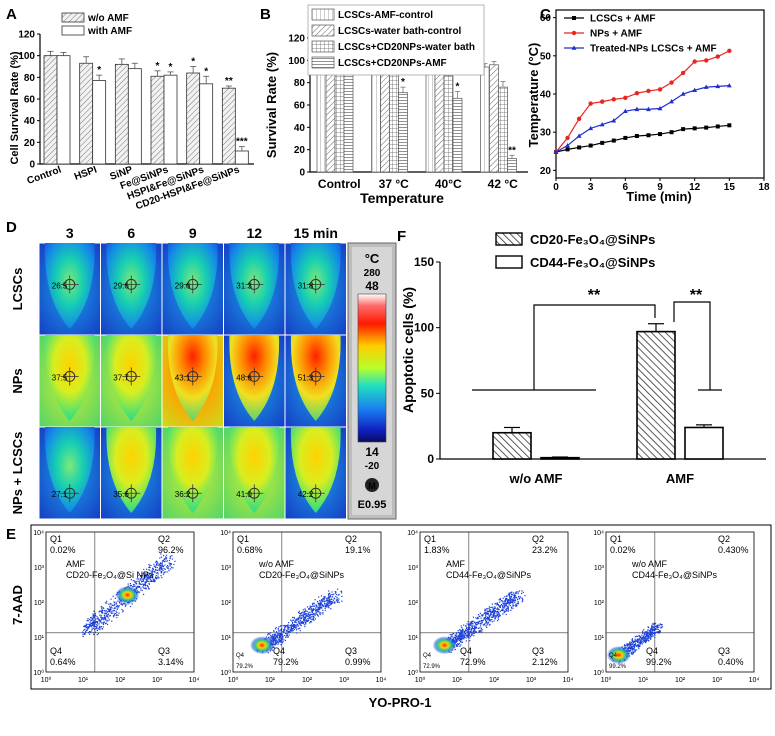 This screenshot has height=736, width=775. I want to click on panel-c-ytick-label: 60, so click(546, 18).